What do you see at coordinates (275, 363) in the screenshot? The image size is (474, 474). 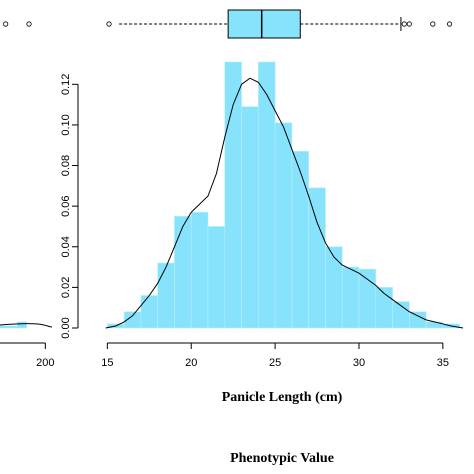 I see `x-tick-label-2: 25` at bounding box center [275, 363].